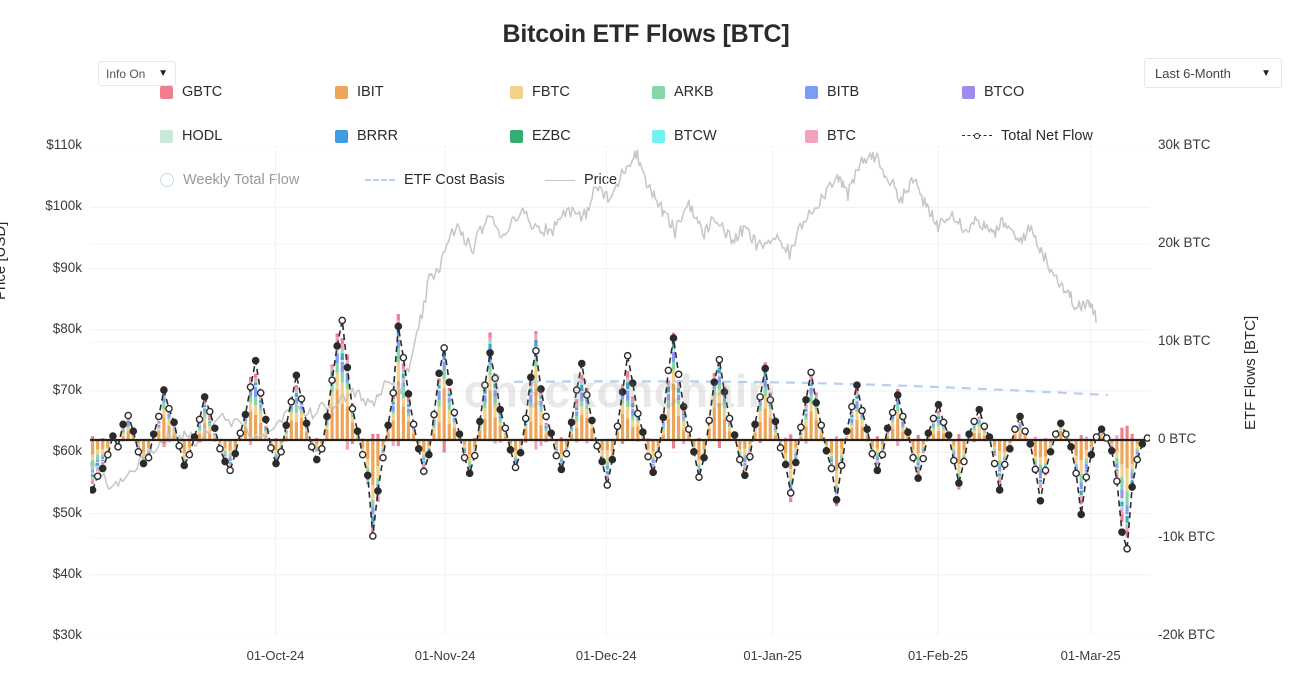 The height and width of the screenshot is (695, 1292). What do you see at coordinates (366, 136) in the screenshot?
I see `legend-item-brrr: BRRR` at bounding box center [366, 136].